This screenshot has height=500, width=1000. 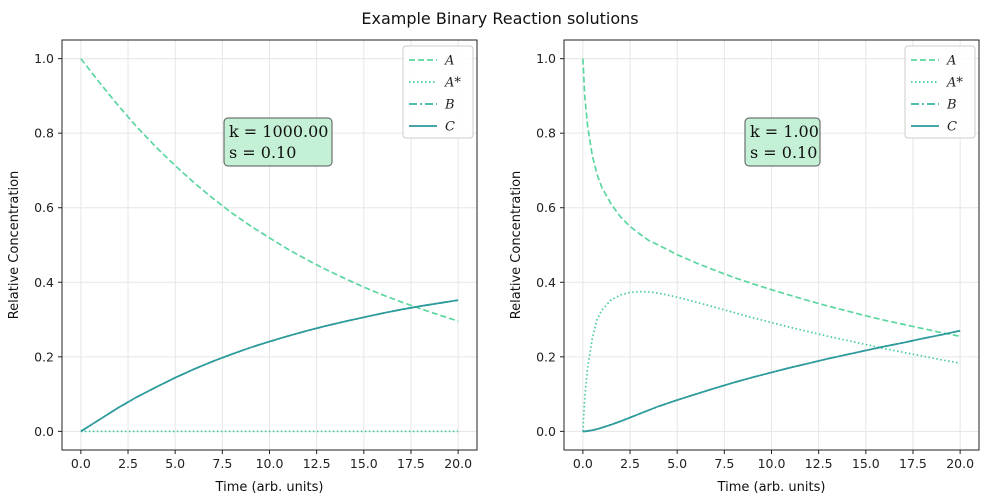 I want to click on annotation-k: k = 1000.00, so click(x=278, y=131).